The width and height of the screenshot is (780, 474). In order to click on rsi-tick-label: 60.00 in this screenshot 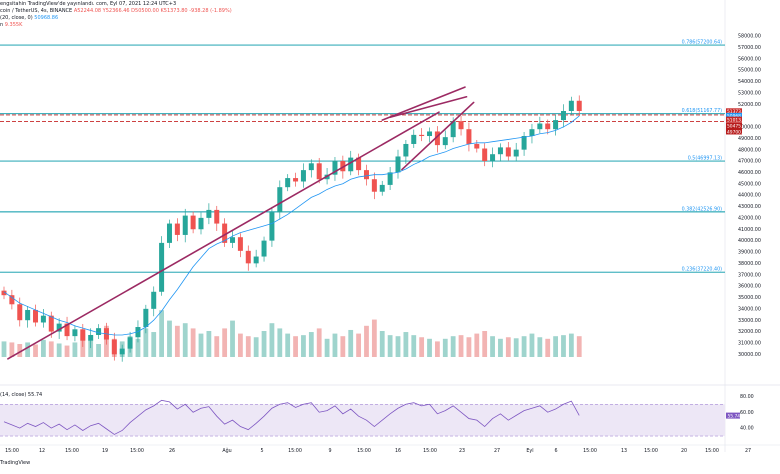, I will do `click(747, 413)`.